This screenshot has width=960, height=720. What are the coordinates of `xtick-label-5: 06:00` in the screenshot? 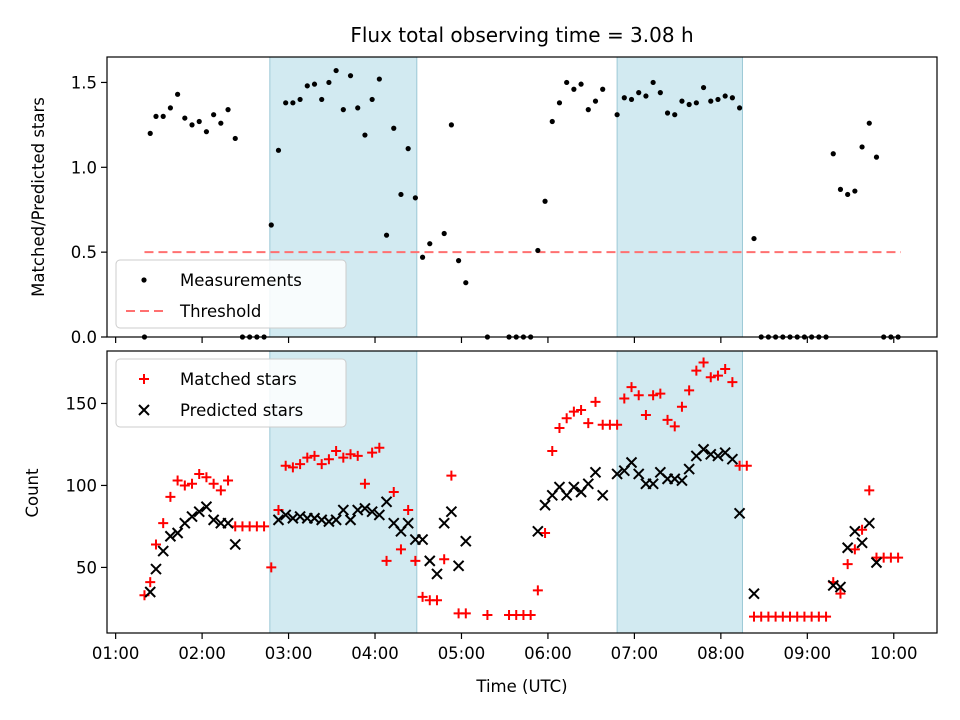 It's located at (548, 653).